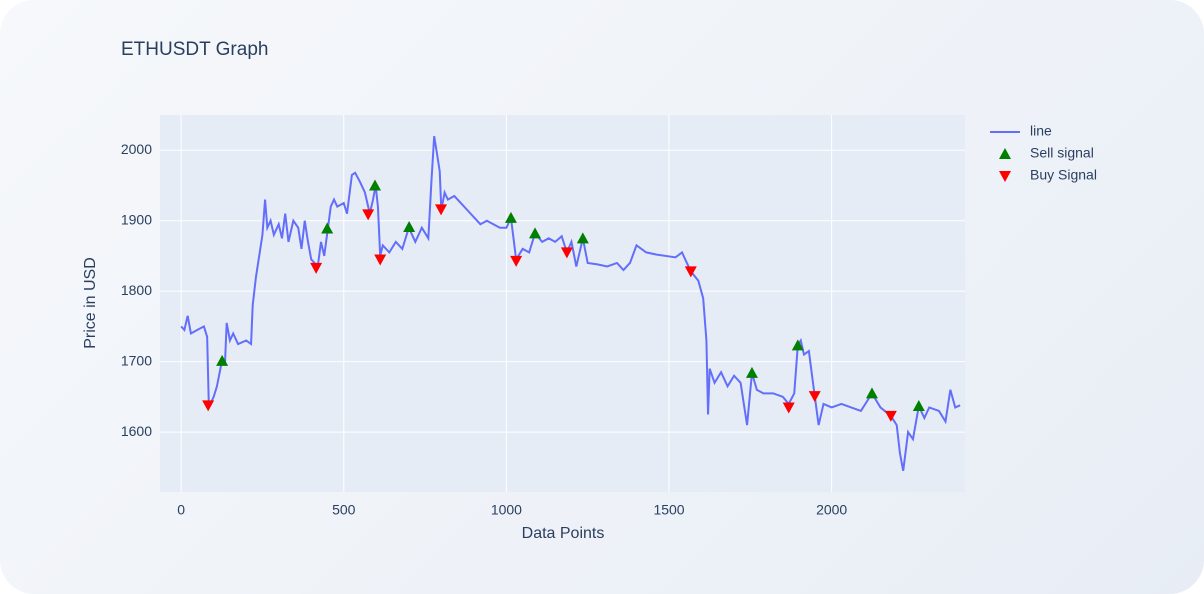  I want to click on y-tick-label: 1700, so click(136, 360).